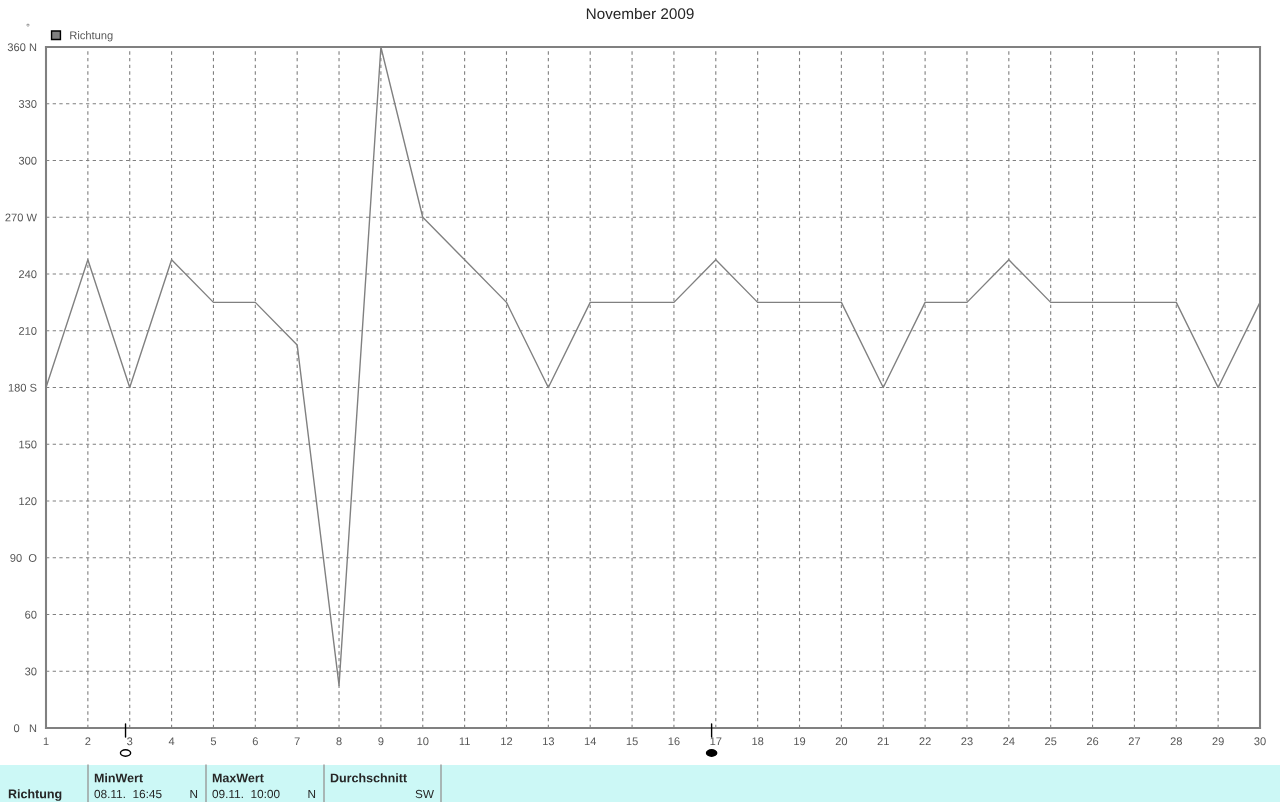 The width and height of the screenshot is (1280, 802). Describe the element at coordinates (464, 741) in the screenshot. I see `x-tick-label: 11` at that location.